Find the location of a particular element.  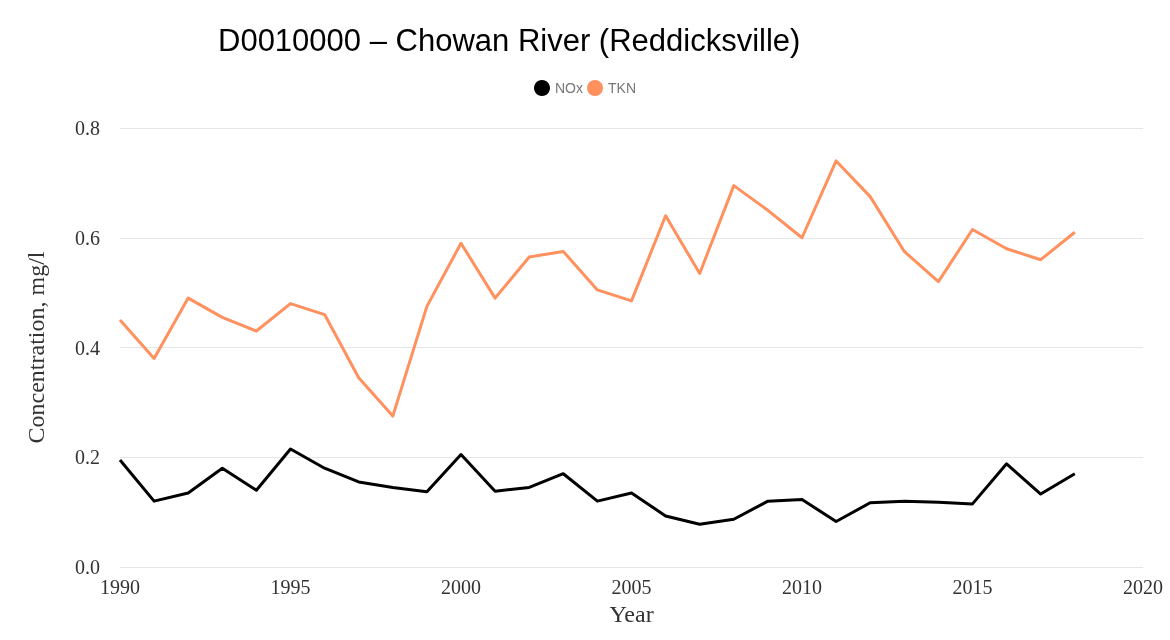

x-axis-title: Year is located at coordinates (631, 613).